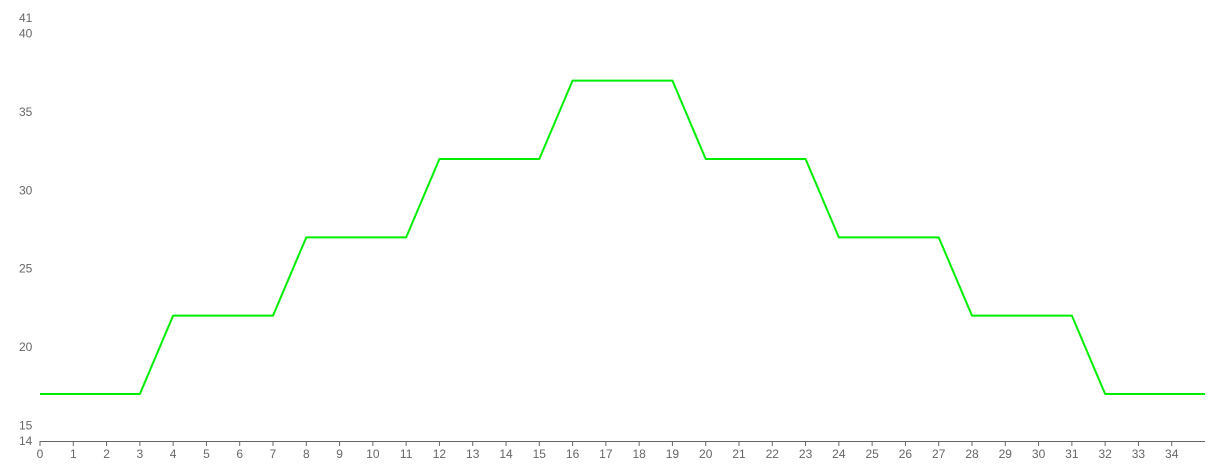  I want to click on x-tick-label: 26, so click(906, 454).